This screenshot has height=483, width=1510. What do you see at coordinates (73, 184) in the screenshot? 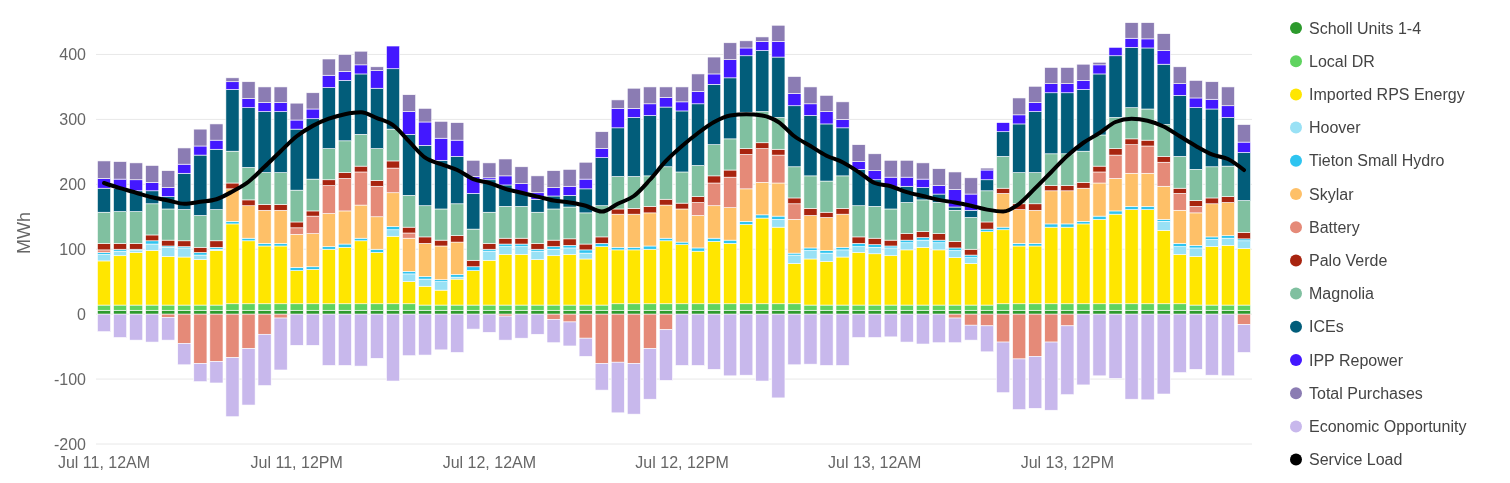
I see `y-tick-label: 200` at bounding box center [73, 184].